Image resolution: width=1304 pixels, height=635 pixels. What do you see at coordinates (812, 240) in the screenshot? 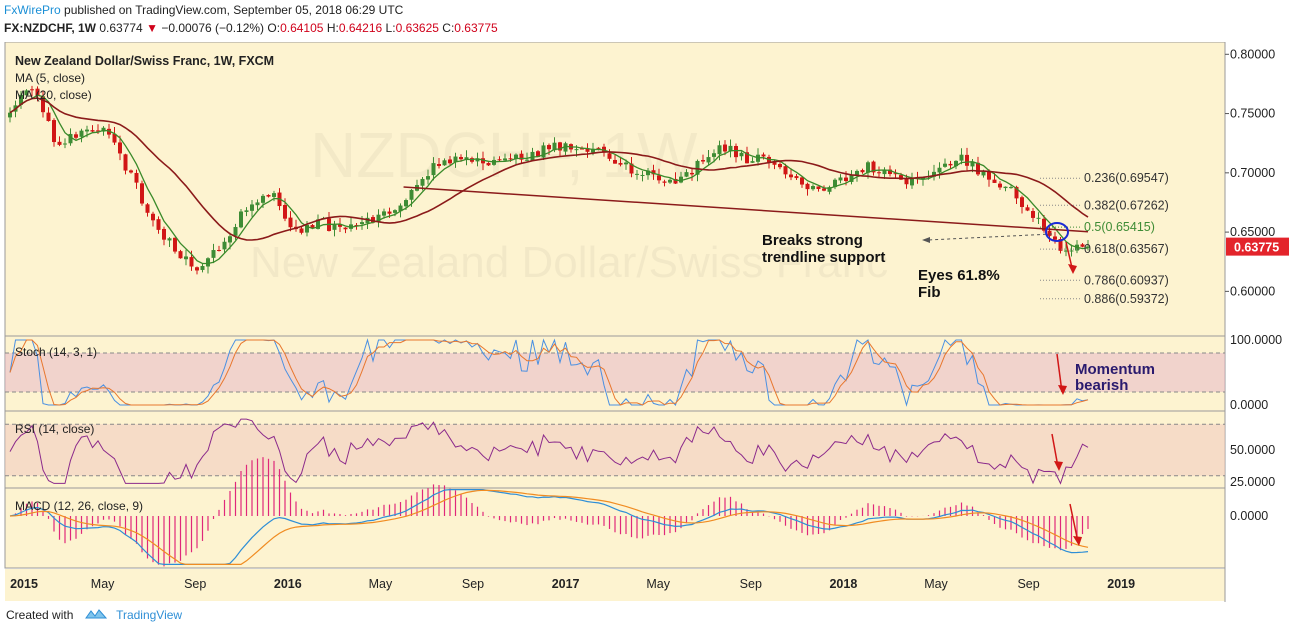
I see `annotation-breaks-trendline: Breaks strong` at bounding box center [812, 240].